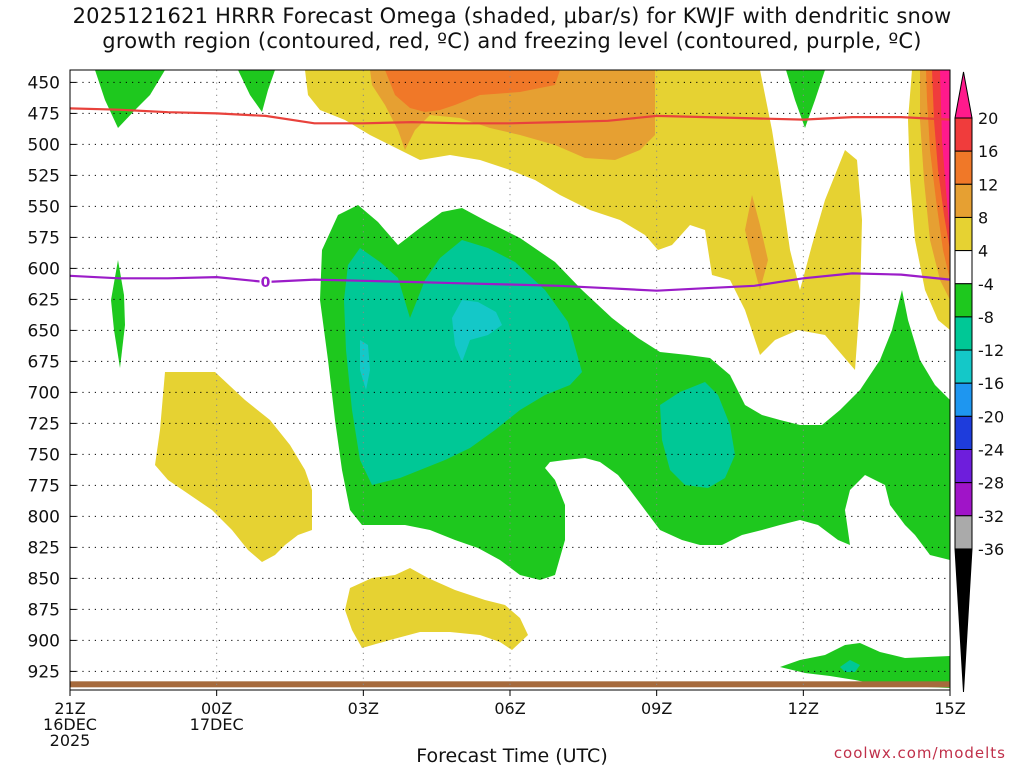 The width and height of the screenshot is (1024, 768). What do you see at coordinates (963, 433) in the screenshot?
I see `colorbar-segment--20` at bounding box center [963, 433].